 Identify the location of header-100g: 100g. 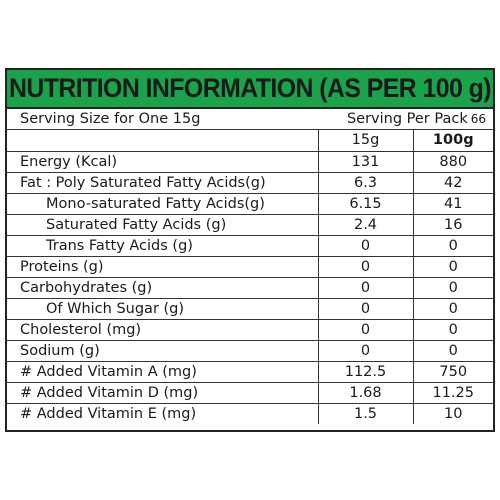
(453, 141).